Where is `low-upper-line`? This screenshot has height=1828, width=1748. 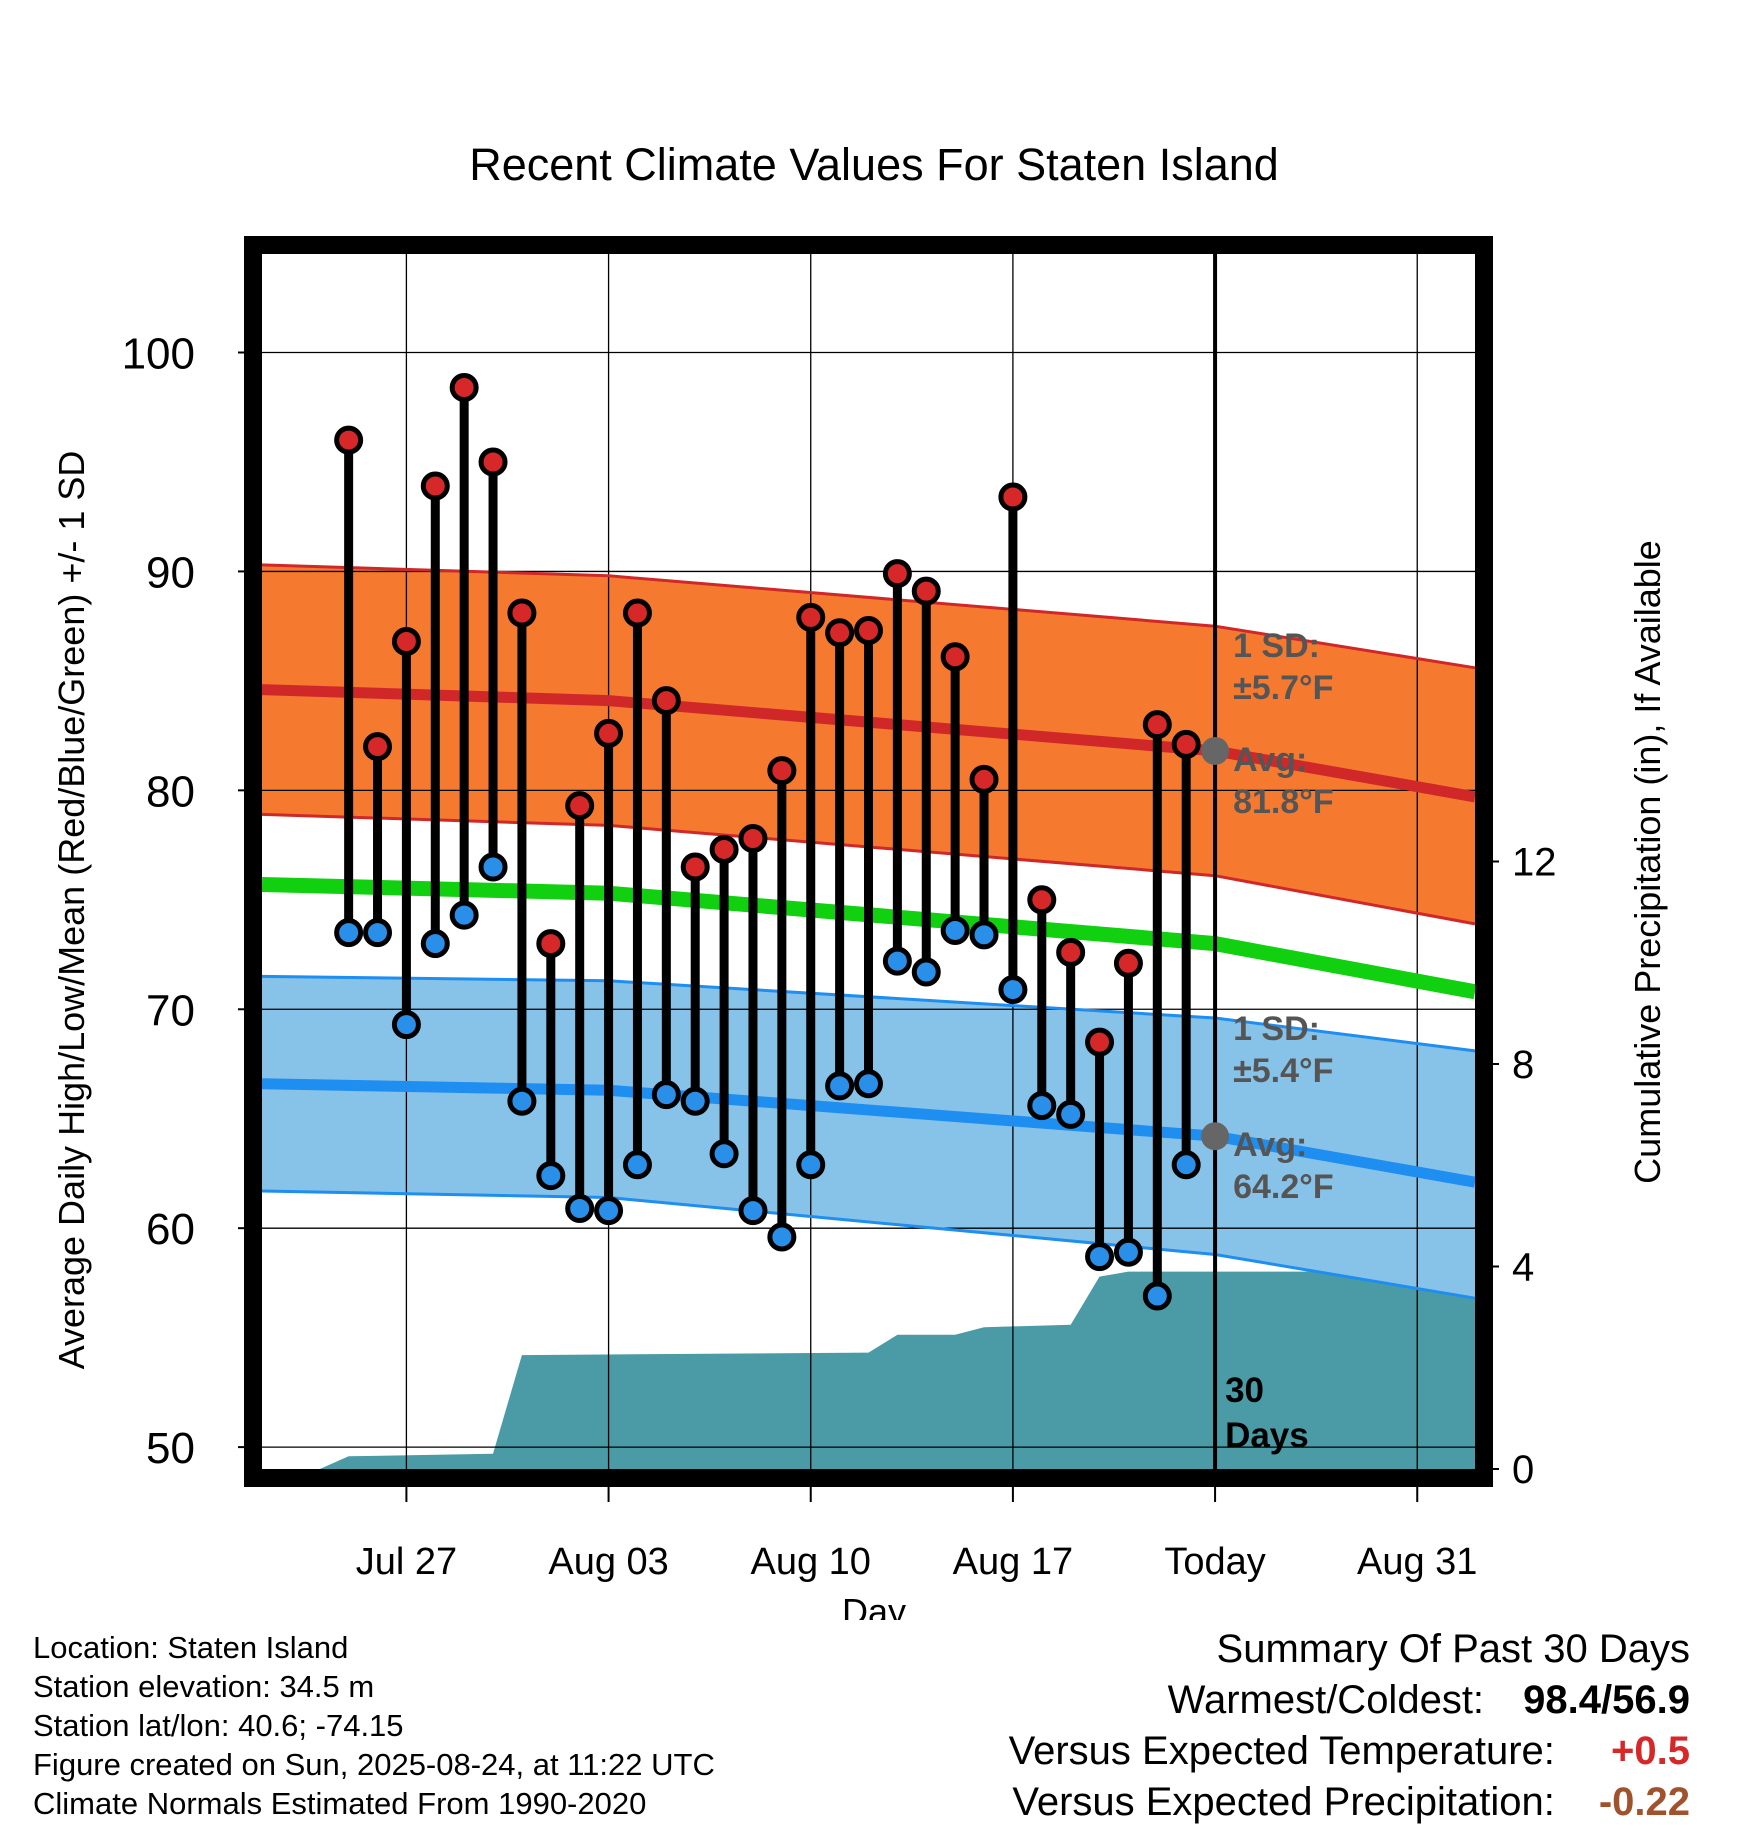
low-upper-line is located at coordinates (868, 1013).